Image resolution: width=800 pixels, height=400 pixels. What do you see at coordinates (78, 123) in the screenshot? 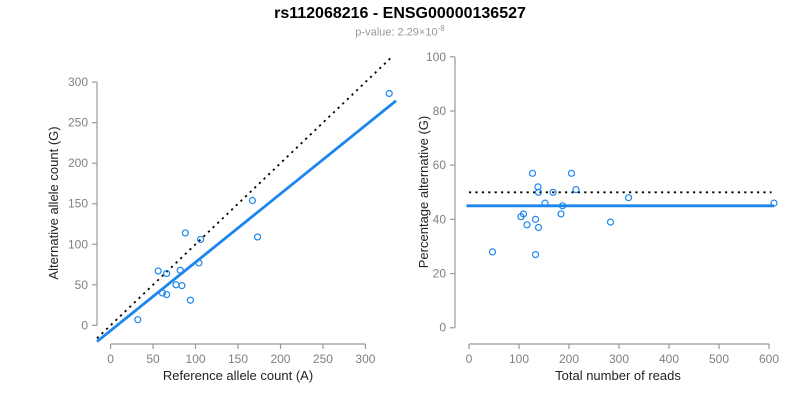
I see `y-tick-label: 250` at bounding box center [78, 123].